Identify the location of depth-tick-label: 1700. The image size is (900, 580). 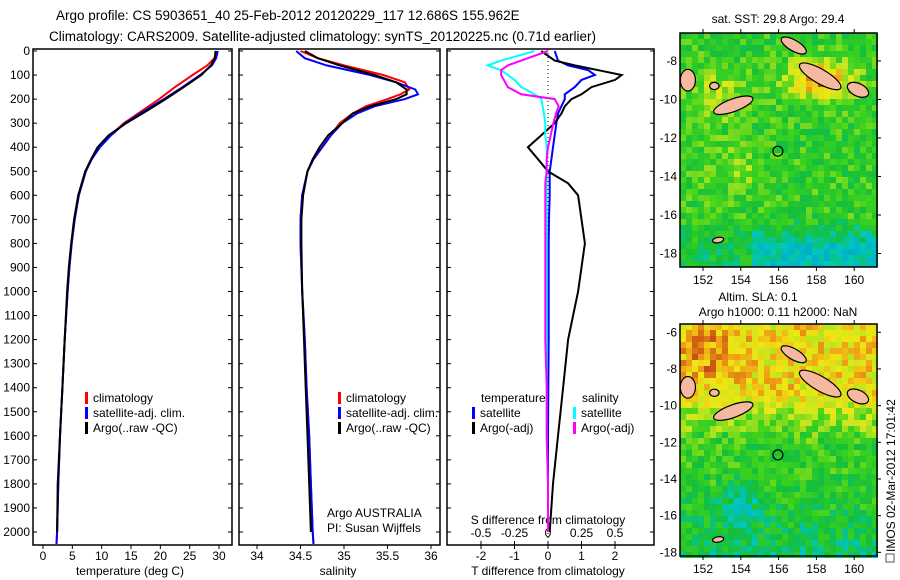
(16, 460).